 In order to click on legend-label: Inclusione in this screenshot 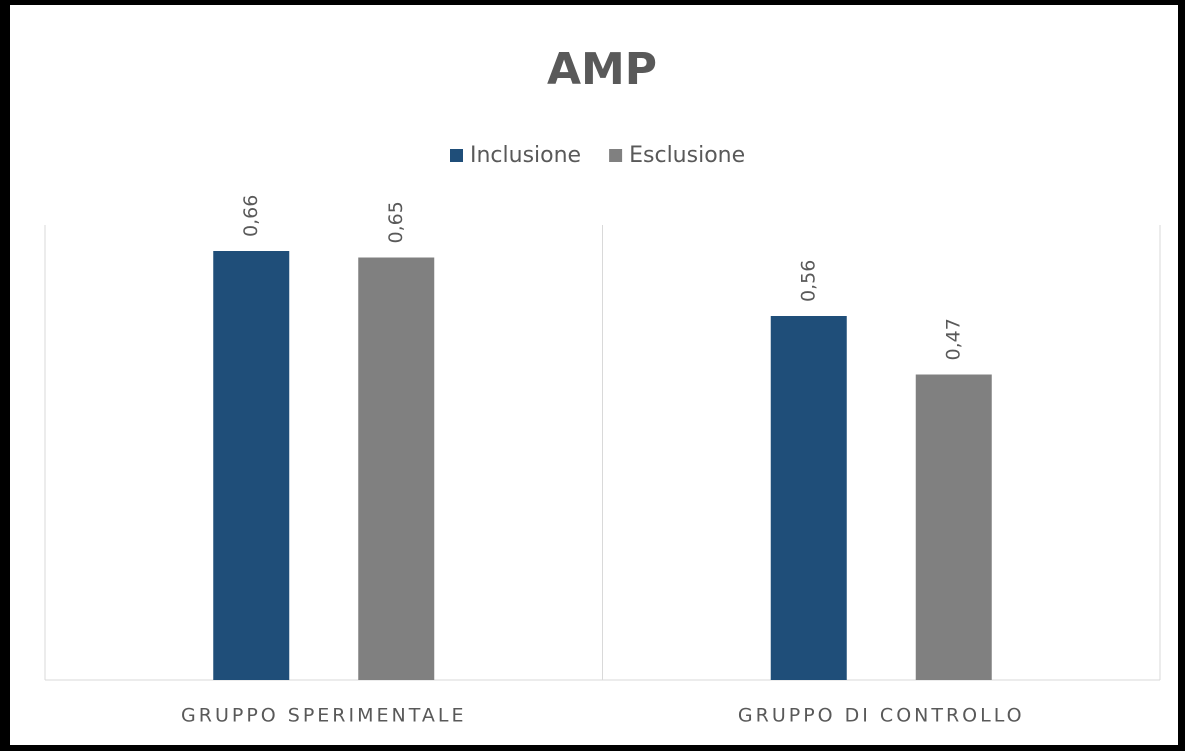, I will do `click(525, 155)`.